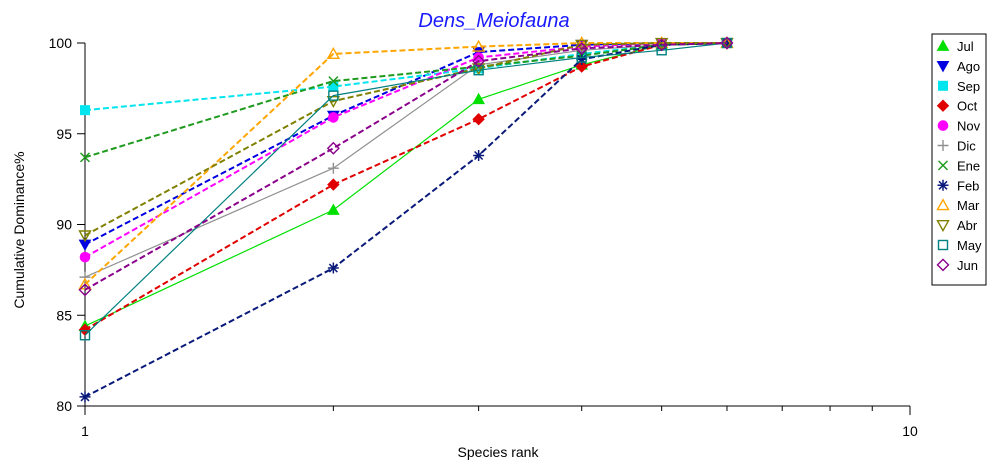  Describe the element at coordinates (64, 315) in the screenshot. I see `y-tick-label: 85` at that location.